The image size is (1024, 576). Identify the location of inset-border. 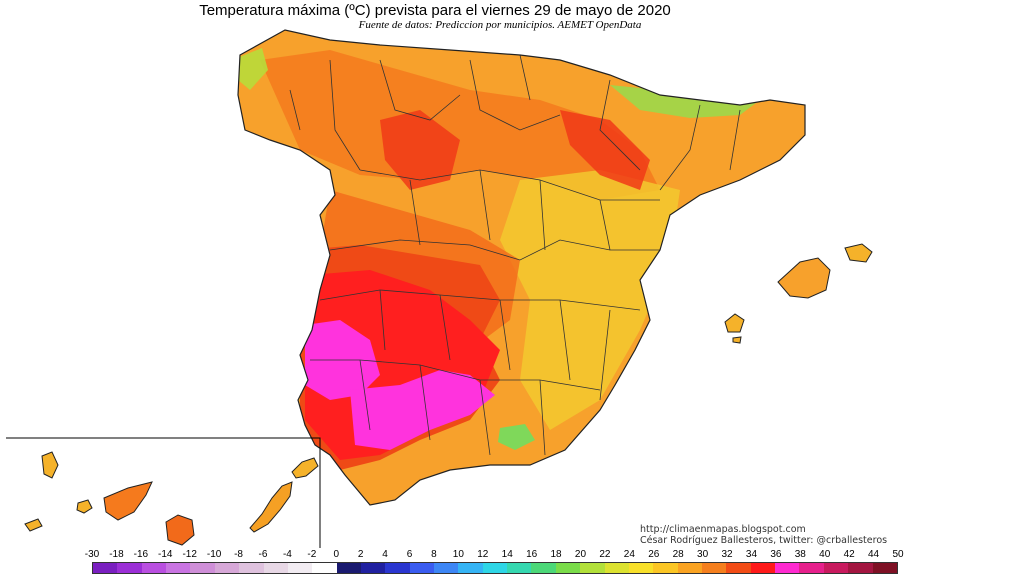
(163, 492).